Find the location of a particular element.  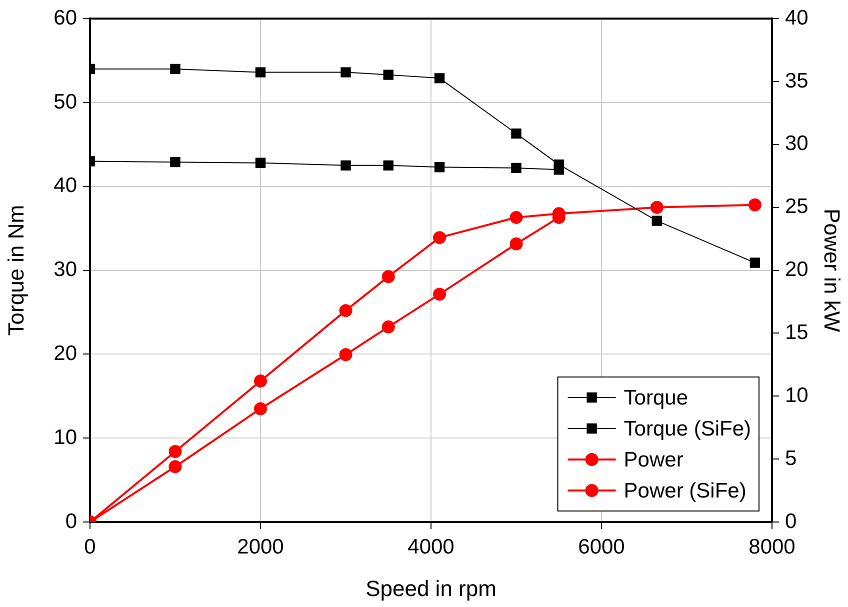

y2-tick-label: 0 is located at coordinates (791, 521).